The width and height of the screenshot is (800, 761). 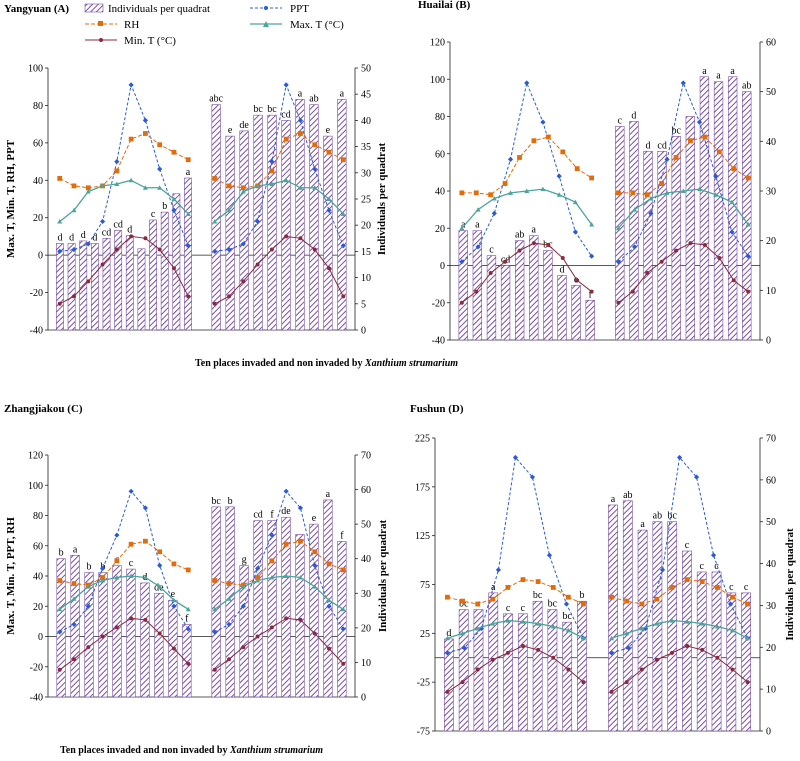 What do you see at coordinates (366, 252) in the screenshot?
I see `right-tick-label: 15` at bounding box center [366, 252].